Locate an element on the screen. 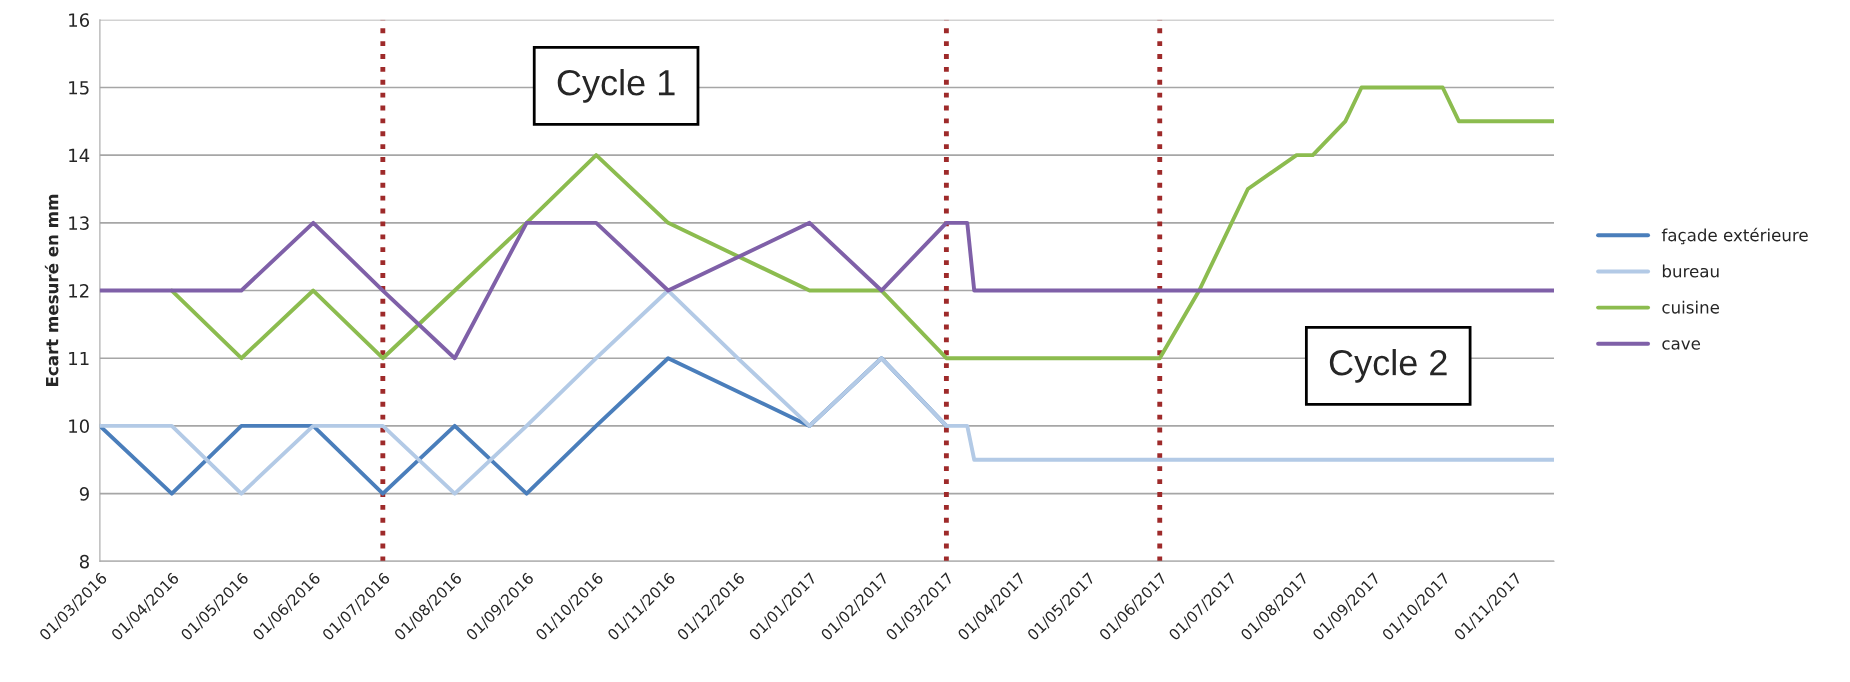 The image size is (1850, 682). y-axis-title: Ecart mesuré en mm is located at coordinates (51, 290).